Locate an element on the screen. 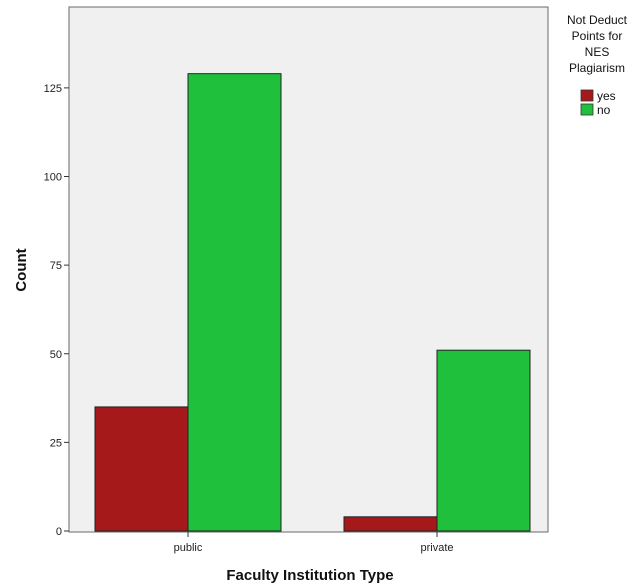 Image resolution: width=642 pixels, height=588 pixels. x-axis-title: Faculty Institution Type is located at coordinates (309, 575).